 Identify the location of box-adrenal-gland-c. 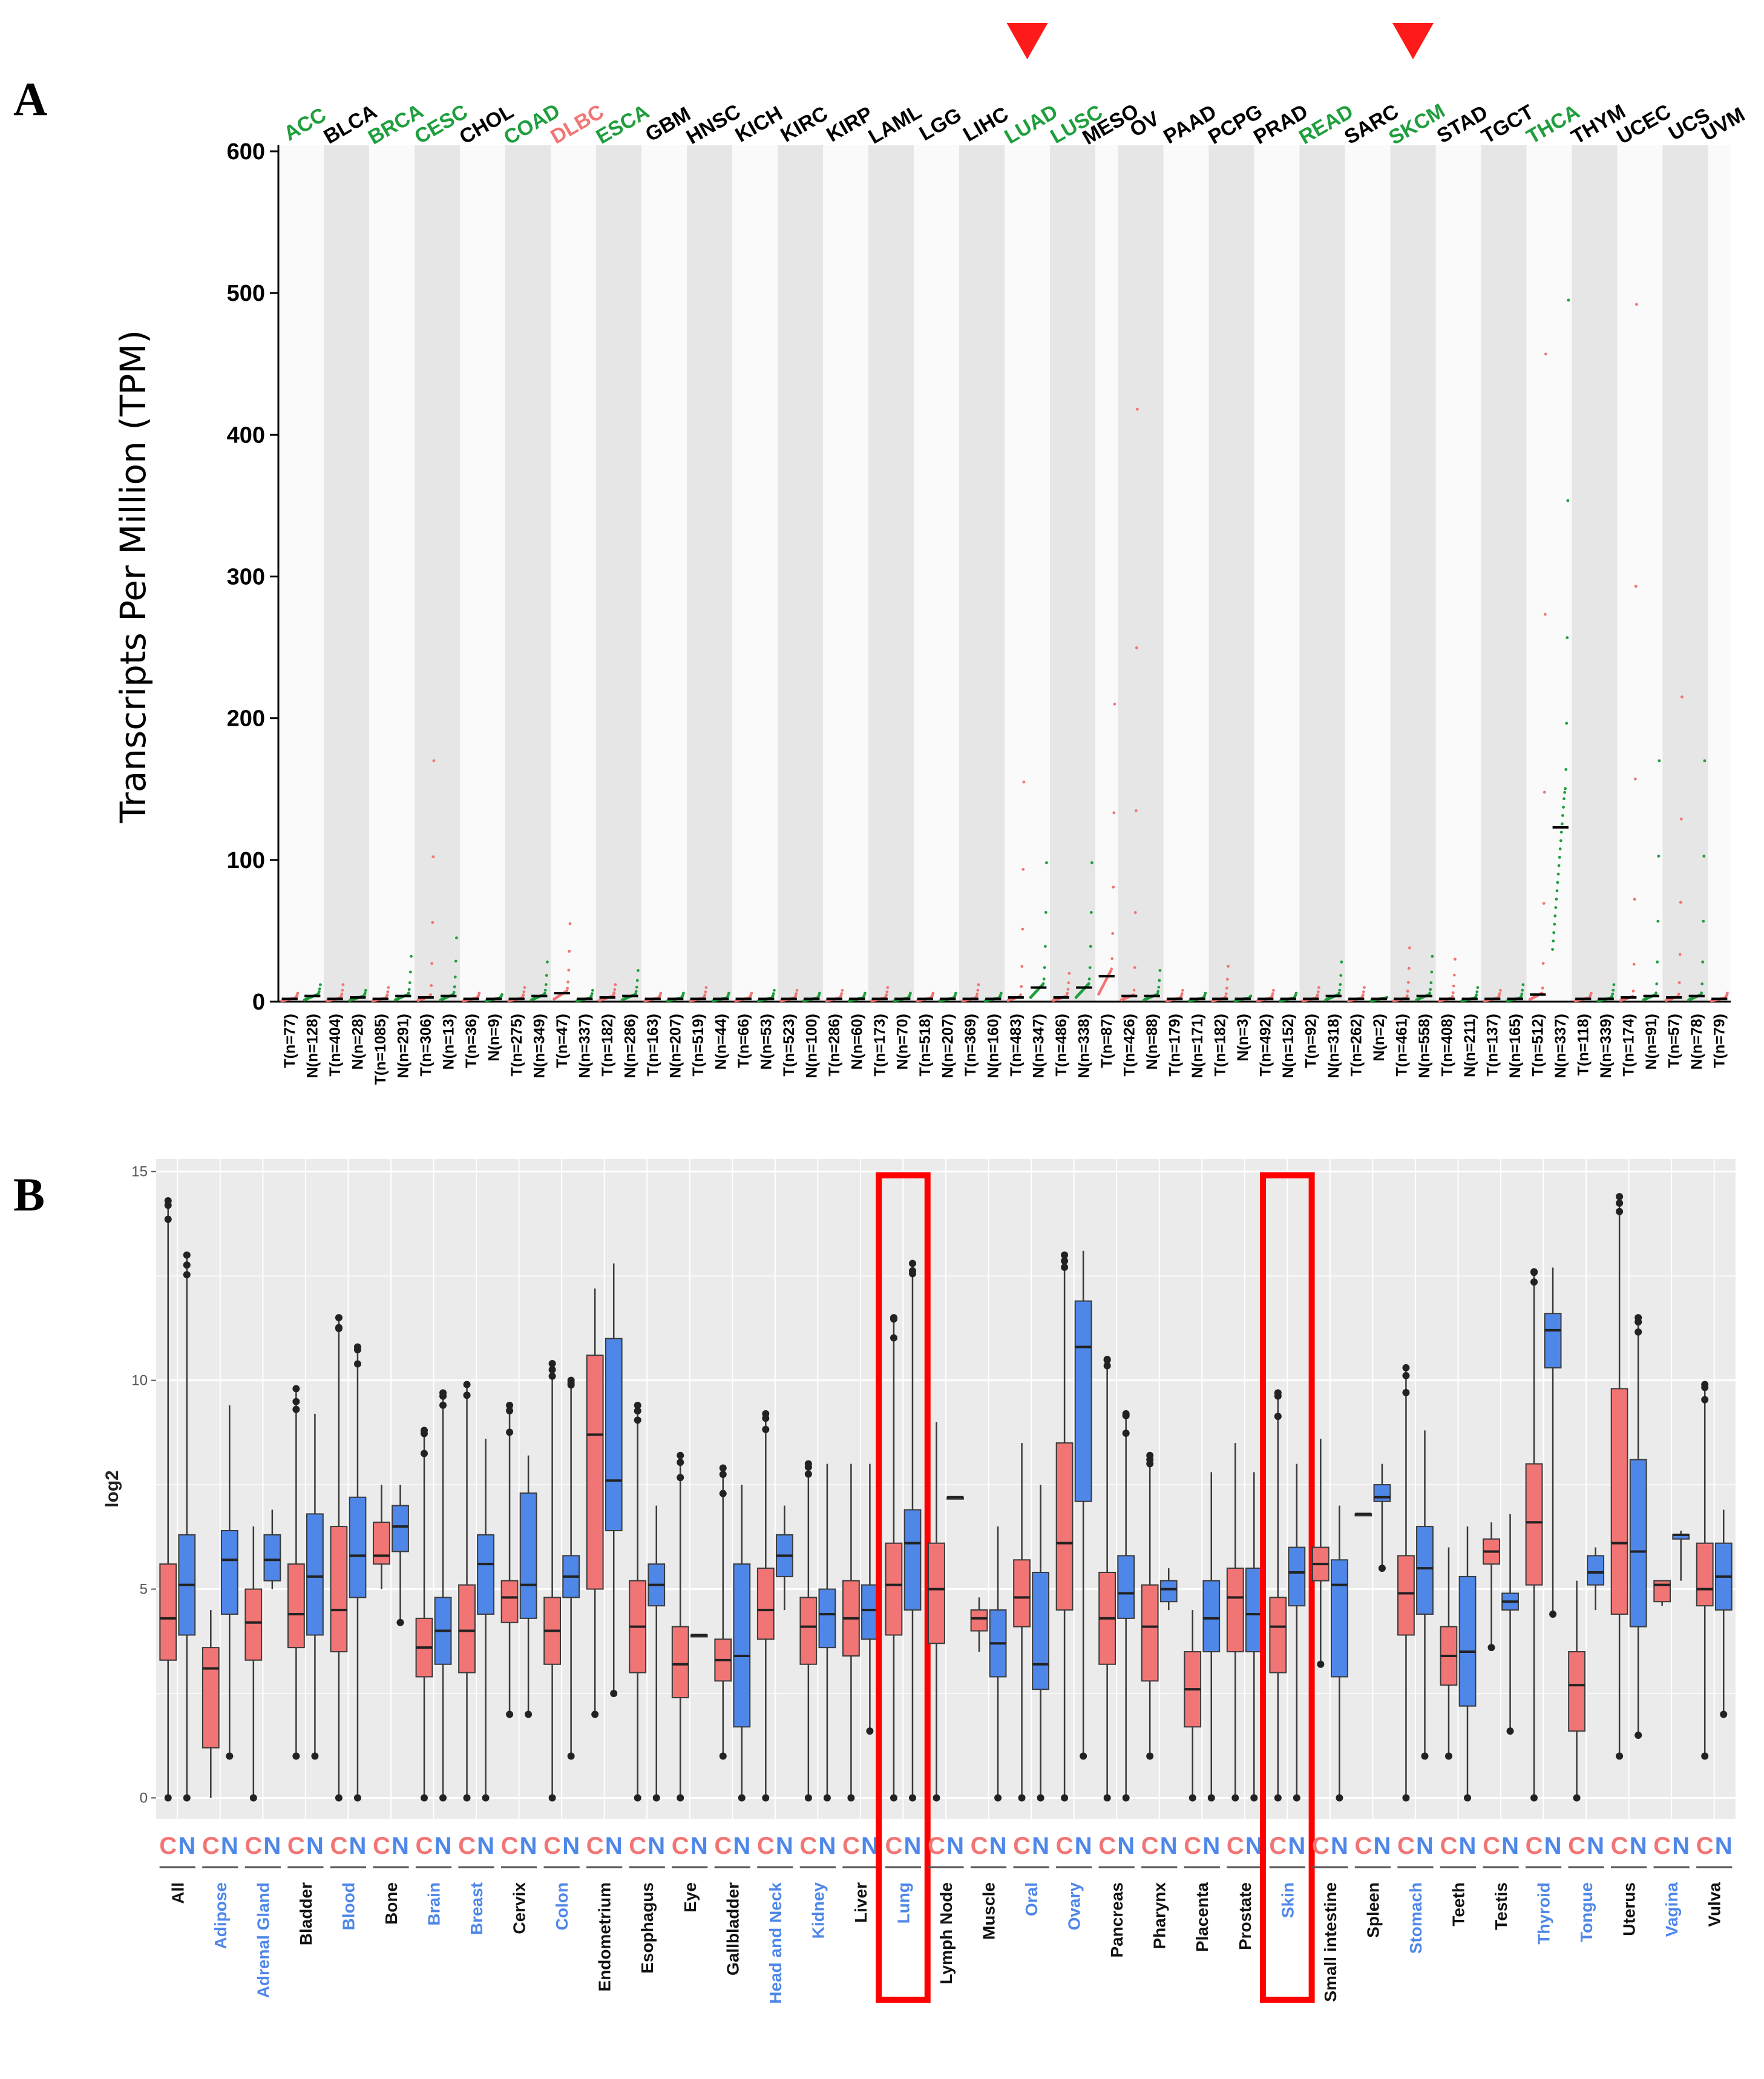
(253, 1664).